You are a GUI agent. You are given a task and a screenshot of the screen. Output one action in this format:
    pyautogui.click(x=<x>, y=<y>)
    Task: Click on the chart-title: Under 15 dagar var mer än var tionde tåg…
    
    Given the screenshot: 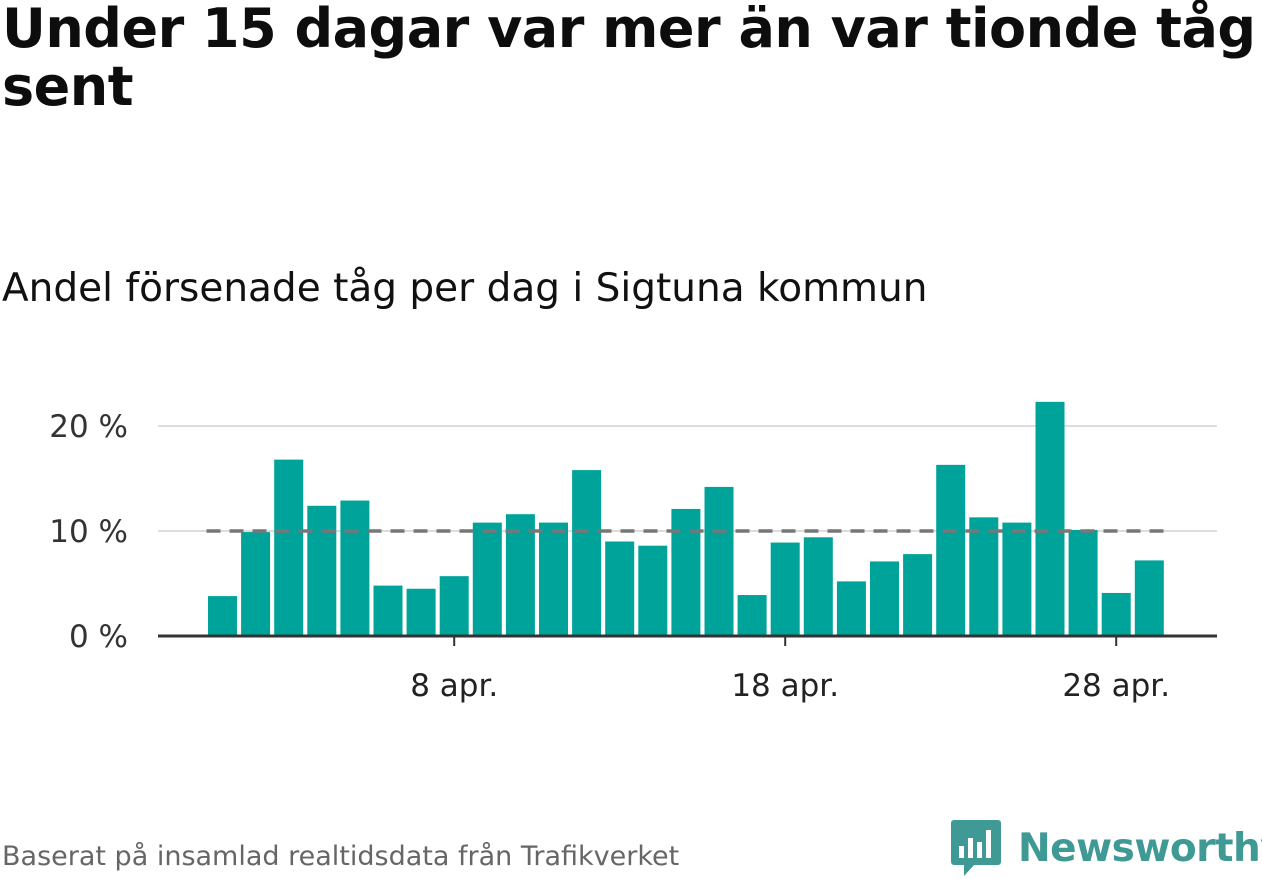 What is the action you would take?
    pyautogui.click(x=629, y=59)
    